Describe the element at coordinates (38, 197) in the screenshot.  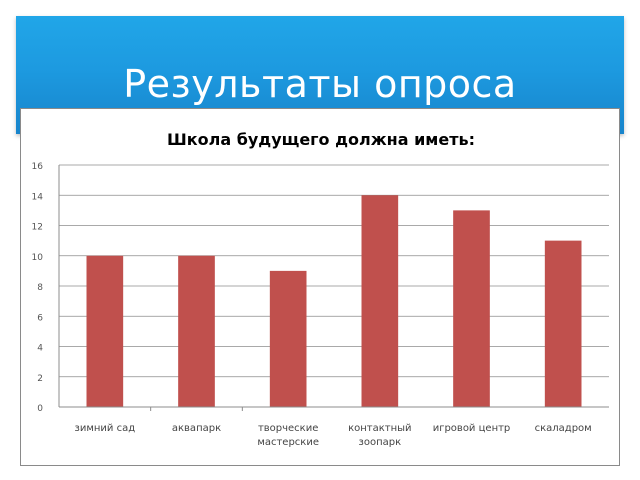
I see `y-tick-label: 14` at that location.